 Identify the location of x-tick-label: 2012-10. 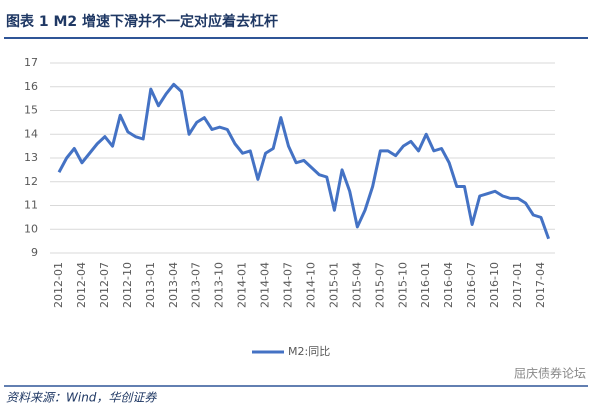
(127, 285).